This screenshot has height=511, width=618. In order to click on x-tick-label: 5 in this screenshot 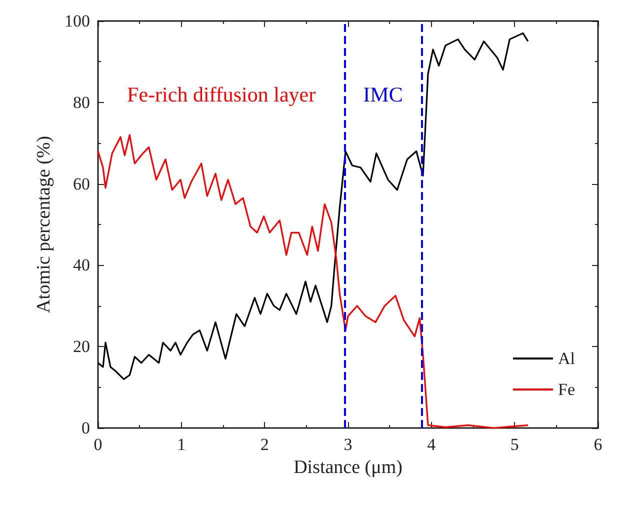, I will do `click(514, 444)`.